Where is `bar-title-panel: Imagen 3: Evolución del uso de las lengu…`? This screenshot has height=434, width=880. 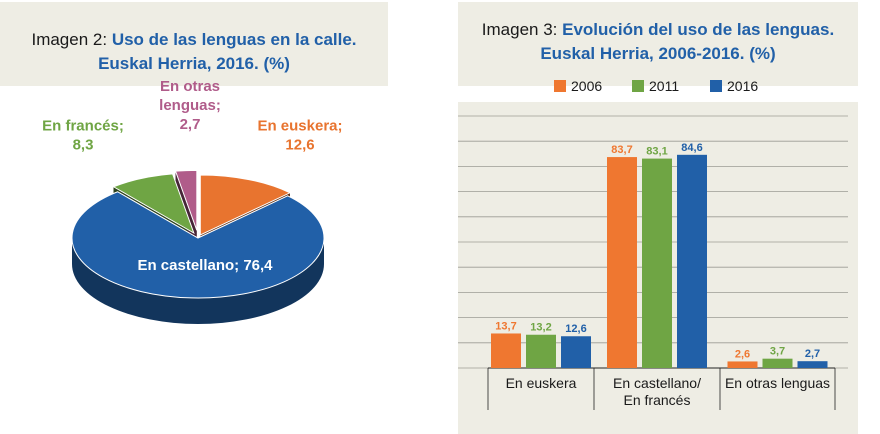 bar-title-panel: Imagen 3: Evolución del uso de las lengu… is located at coordinates (658, 44).